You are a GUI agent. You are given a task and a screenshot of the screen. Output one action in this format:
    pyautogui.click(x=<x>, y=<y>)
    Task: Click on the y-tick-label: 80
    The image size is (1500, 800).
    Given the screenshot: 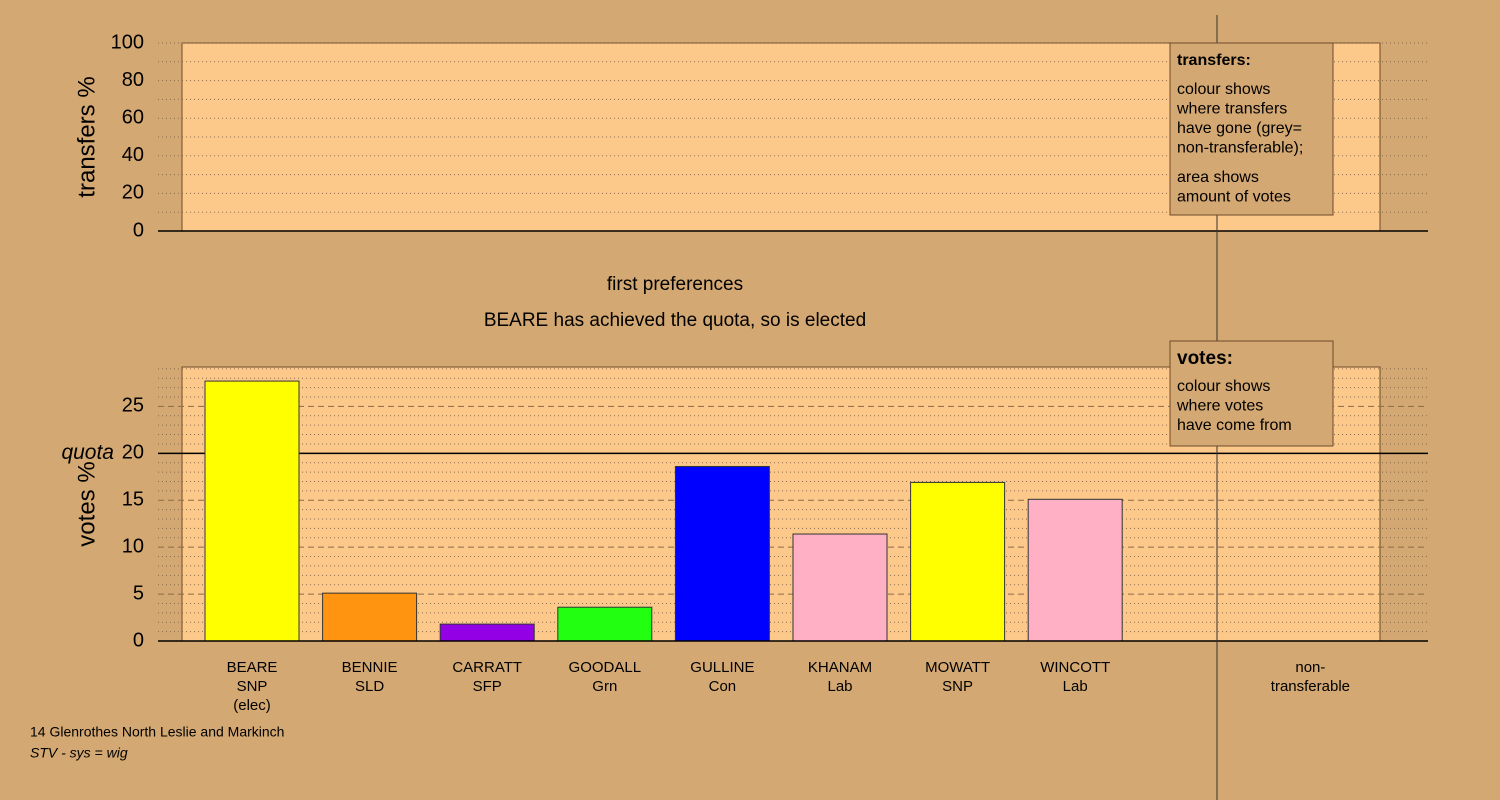 What is the action you would take?
    pyautogui.click(x=133, y=80)
    